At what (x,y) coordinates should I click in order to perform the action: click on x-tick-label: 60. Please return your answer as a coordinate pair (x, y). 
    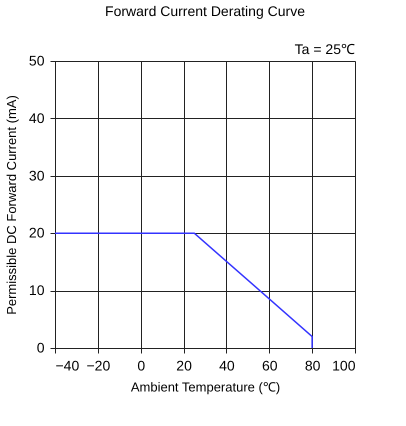
    Looking at the image, I should click on (270, 366).